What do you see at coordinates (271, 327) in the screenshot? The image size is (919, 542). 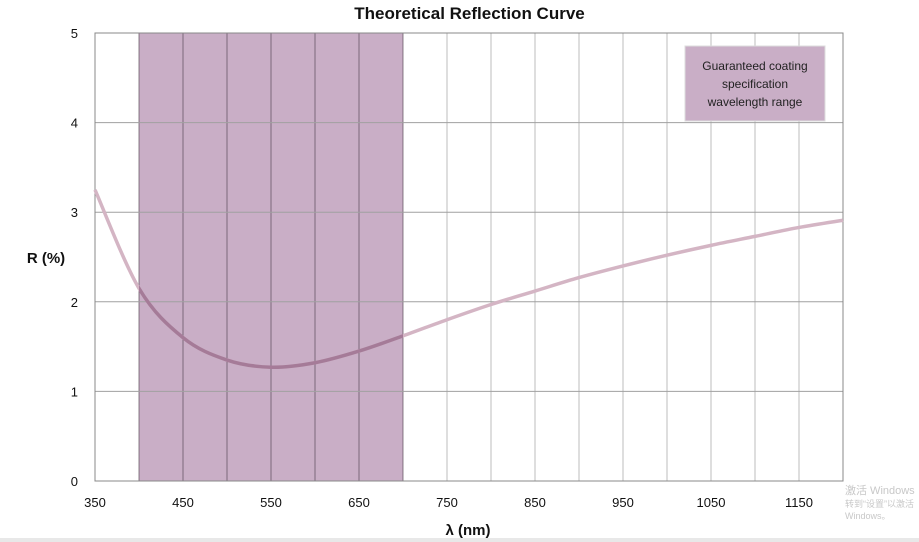 I see `reflection-curve-in-range` at bounding box center [271, 327].